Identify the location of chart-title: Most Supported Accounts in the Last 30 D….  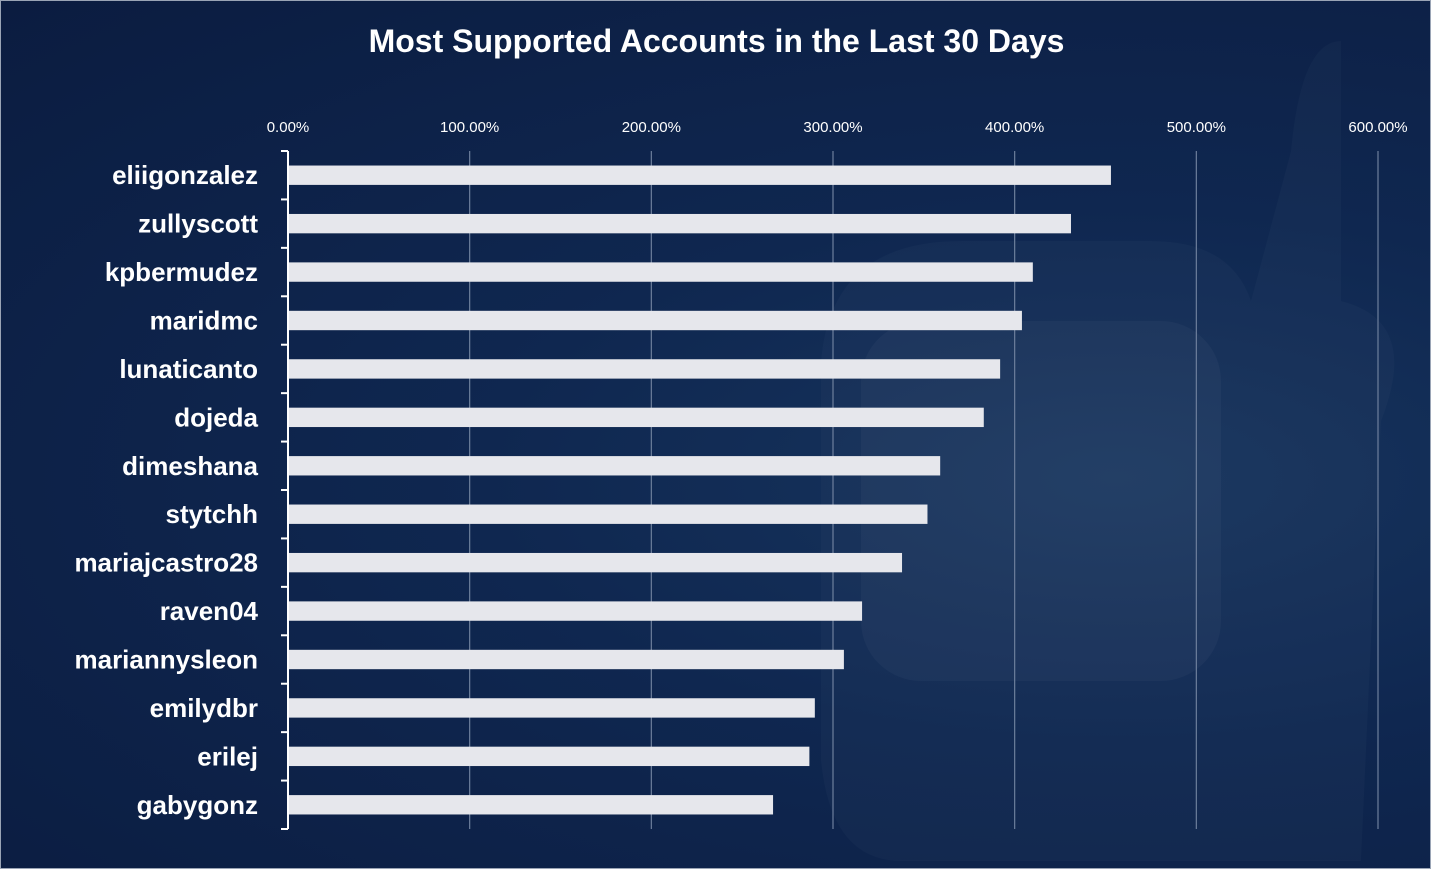
(716, 41).